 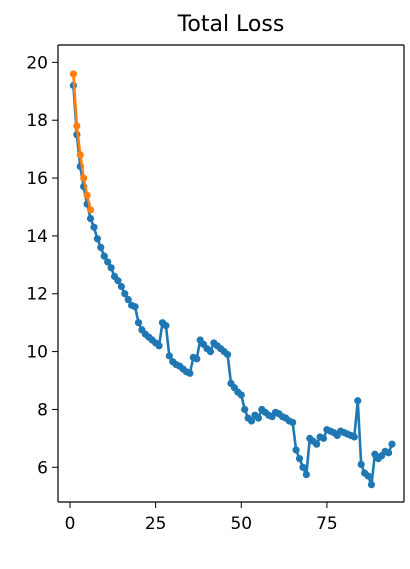 What do you see at coordinates (42, 265) in the screenshot?
I see `y-axis-ticks: 6 8 10 12 14 16 18 20` at bounding box center [42, 265].